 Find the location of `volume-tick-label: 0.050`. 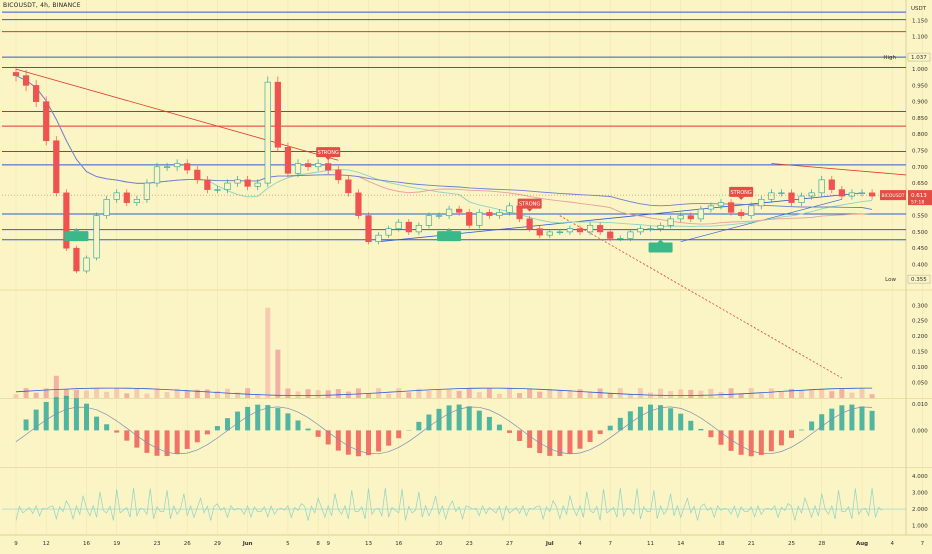

volume-tick-label: 0.050 is located at coordinates (920, 384).